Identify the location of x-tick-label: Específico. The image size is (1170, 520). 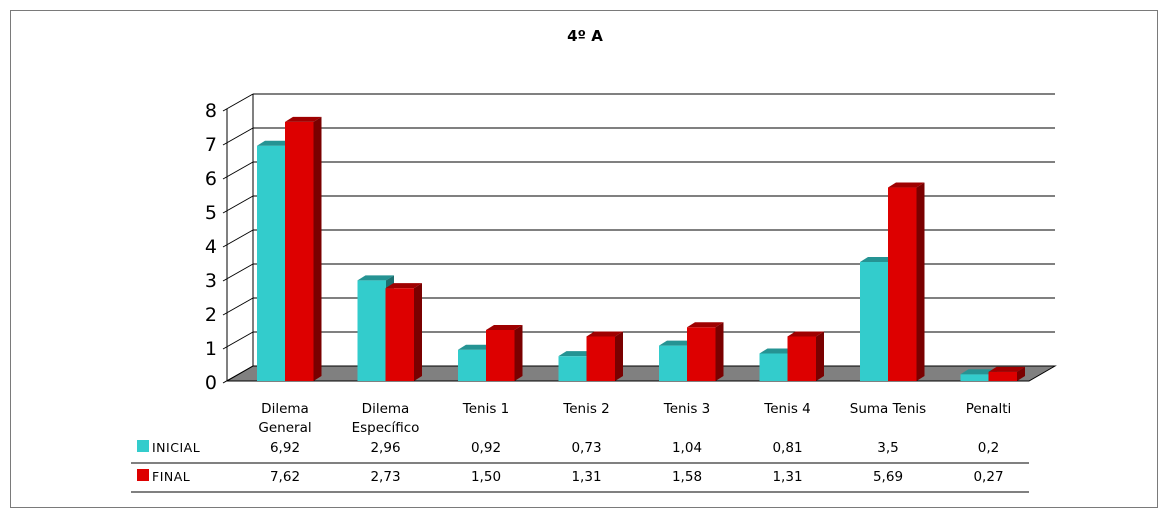
(386, 428).